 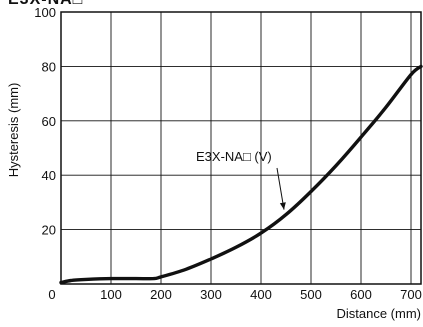 I want to click on x-tick-label: 200, so click(x=161, y=294).